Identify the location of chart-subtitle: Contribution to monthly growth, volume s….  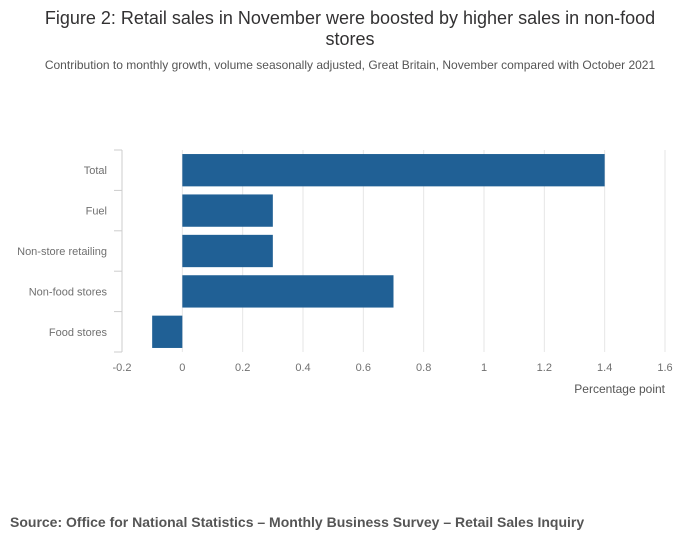
(350, 65).